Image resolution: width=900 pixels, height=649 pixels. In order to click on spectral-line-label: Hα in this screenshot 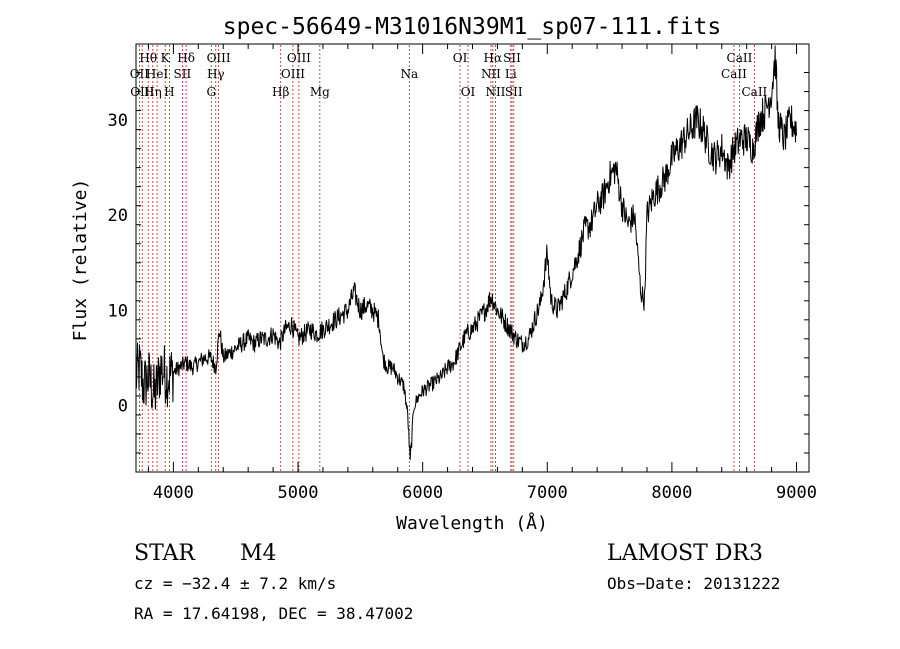, I will do `click(493, 58)`.